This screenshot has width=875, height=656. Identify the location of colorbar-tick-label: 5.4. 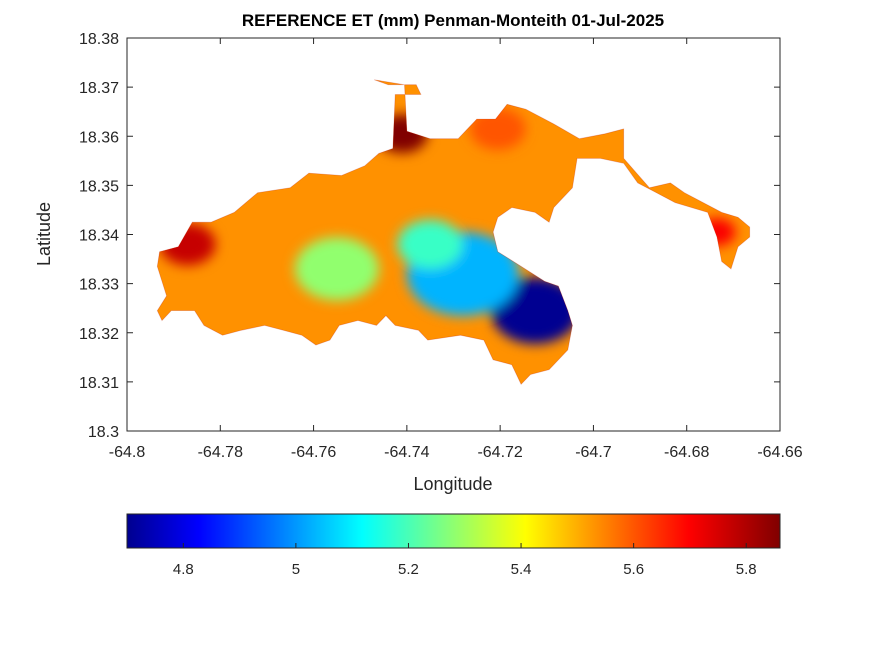
(521, 569).